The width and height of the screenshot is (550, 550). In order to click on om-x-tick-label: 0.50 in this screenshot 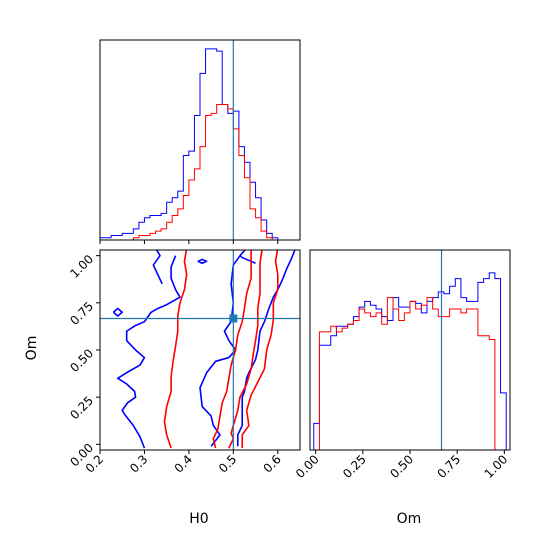, I will do `click(401, 466)`.